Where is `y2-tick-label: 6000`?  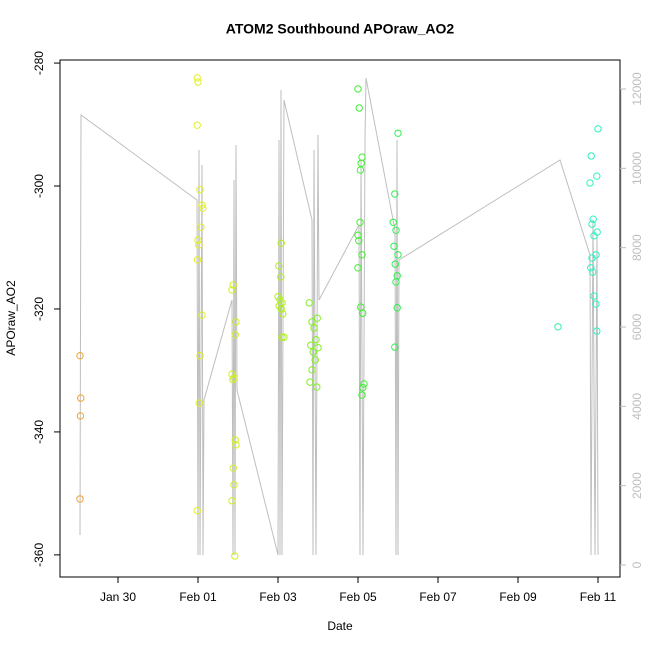 y2-tick-label: 6000 is located at coordinates (637, 326).